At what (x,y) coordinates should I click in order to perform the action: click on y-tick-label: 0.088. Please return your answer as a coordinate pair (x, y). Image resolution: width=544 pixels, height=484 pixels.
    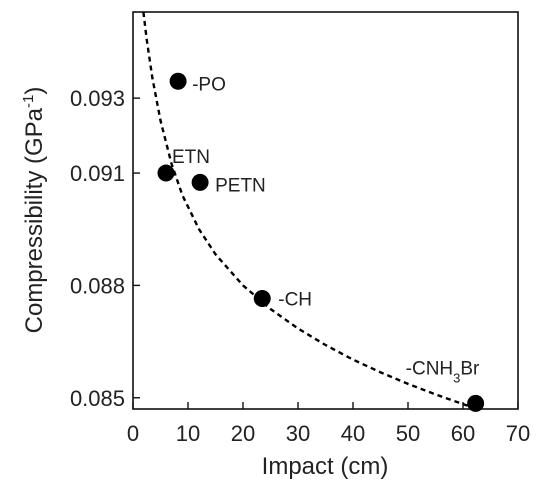
    Looking at the image, I should click on (97, 285).